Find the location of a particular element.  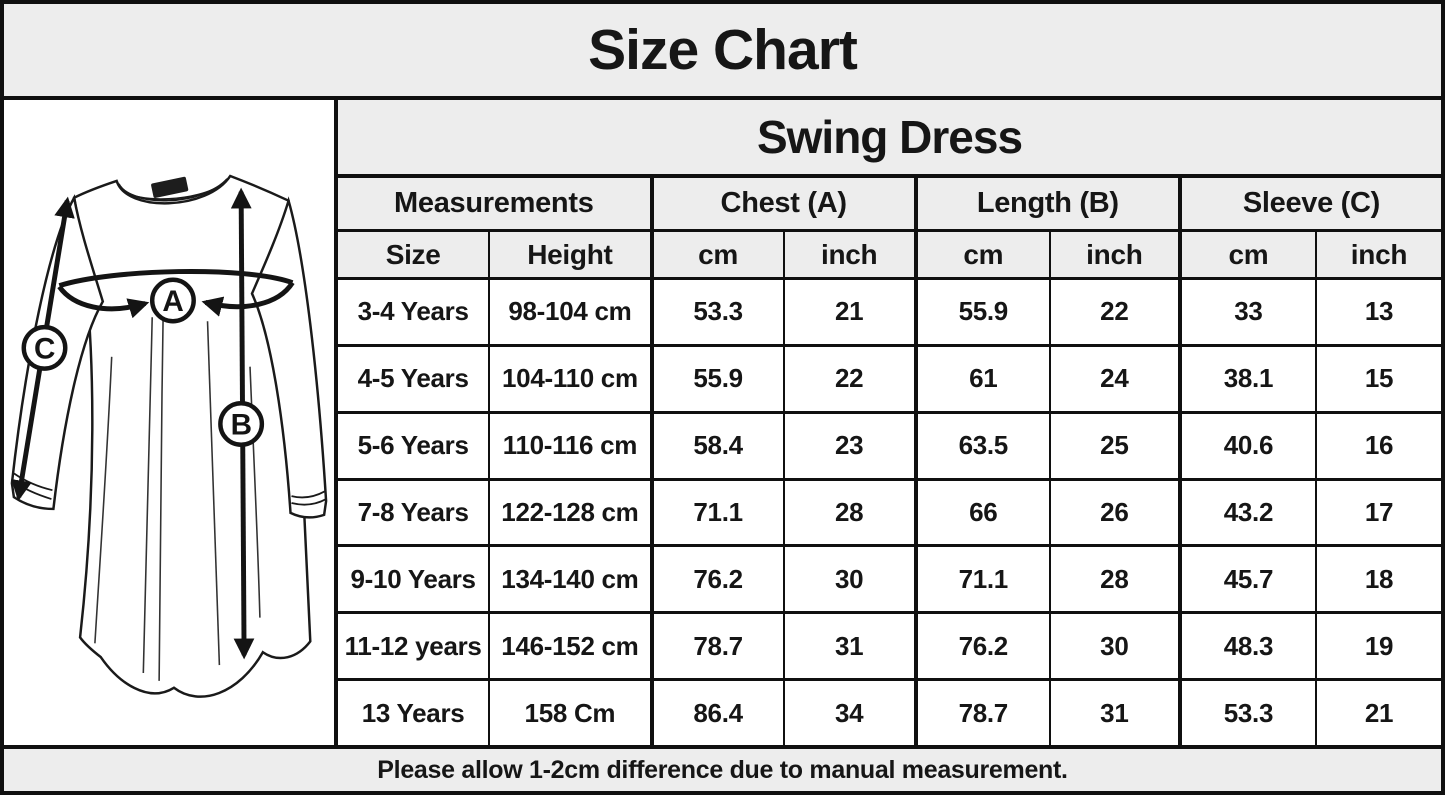

title-band: Size Chart is located at coordinates (722, 52).